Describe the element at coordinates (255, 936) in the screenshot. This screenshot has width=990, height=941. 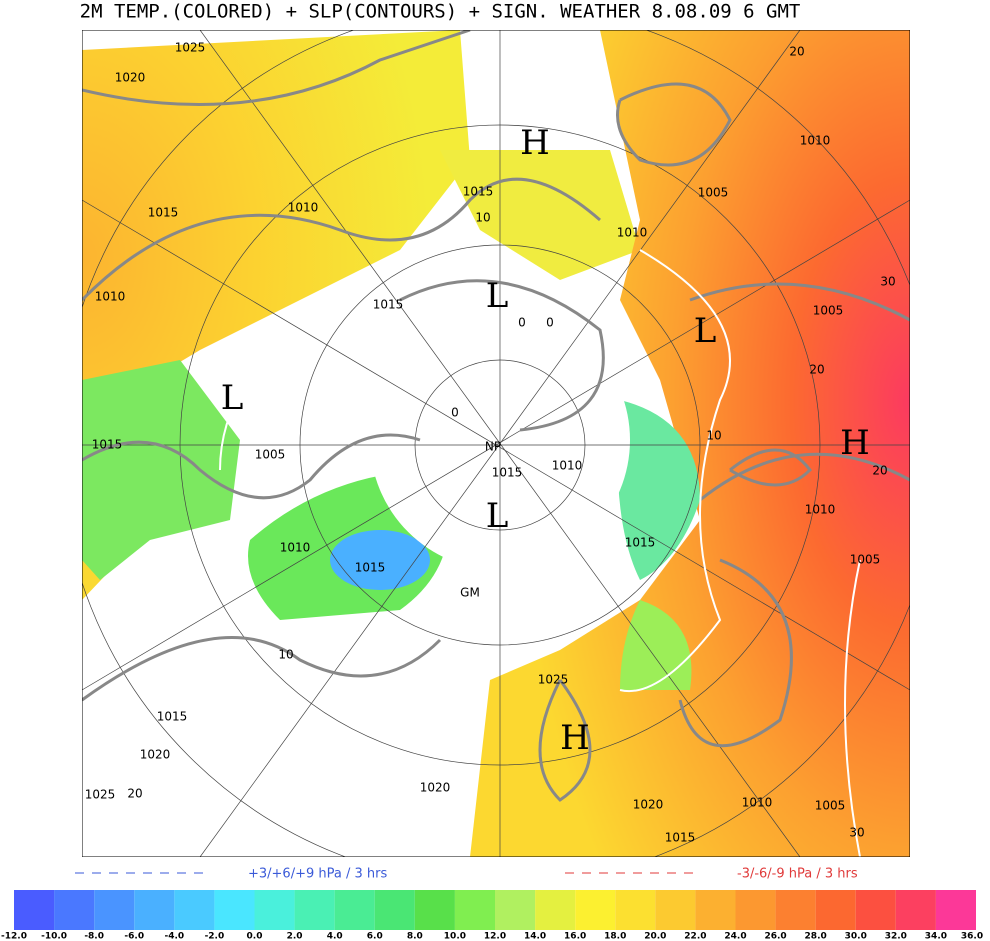
I see `colorbar-tick-label: 0.0` at that location.